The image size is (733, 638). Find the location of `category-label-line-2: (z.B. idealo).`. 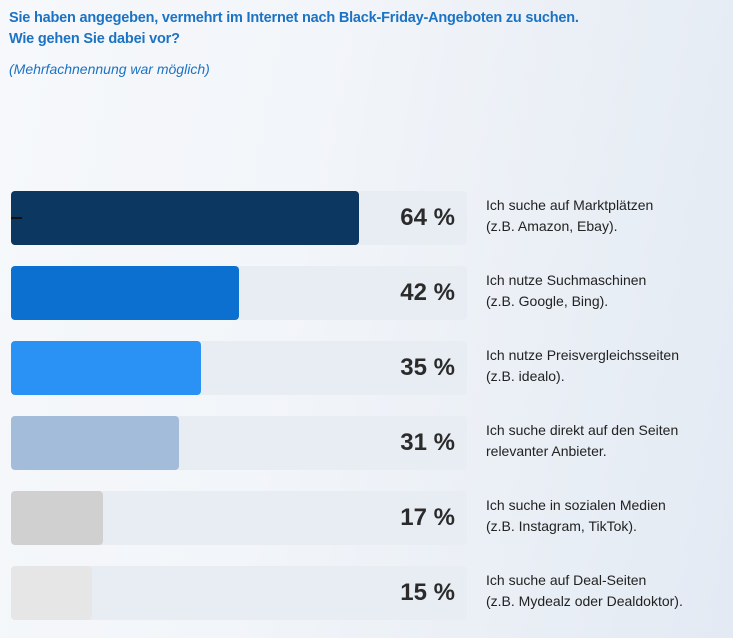

category-label-line-2: (z.B. idealo). is located at coordinates (525, 376).